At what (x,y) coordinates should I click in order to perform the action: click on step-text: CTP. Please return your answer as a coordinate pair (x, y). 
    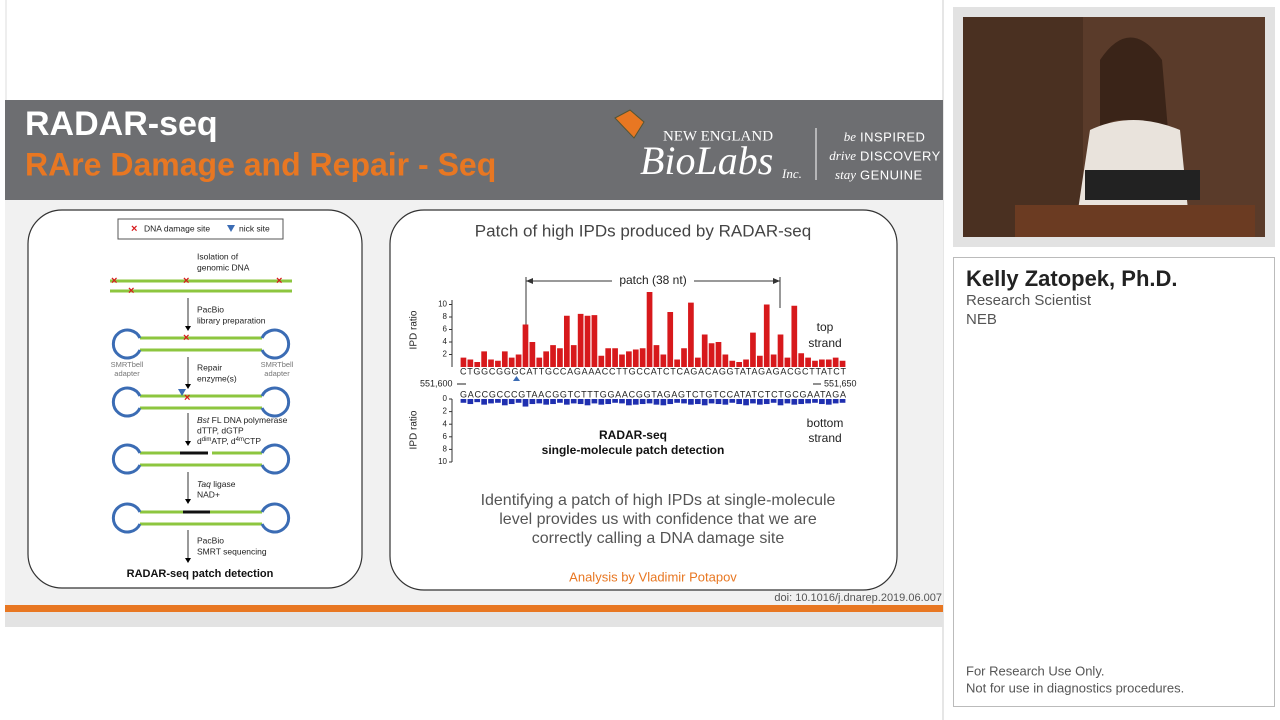
    Looking at the image, I should click on (252, 441).